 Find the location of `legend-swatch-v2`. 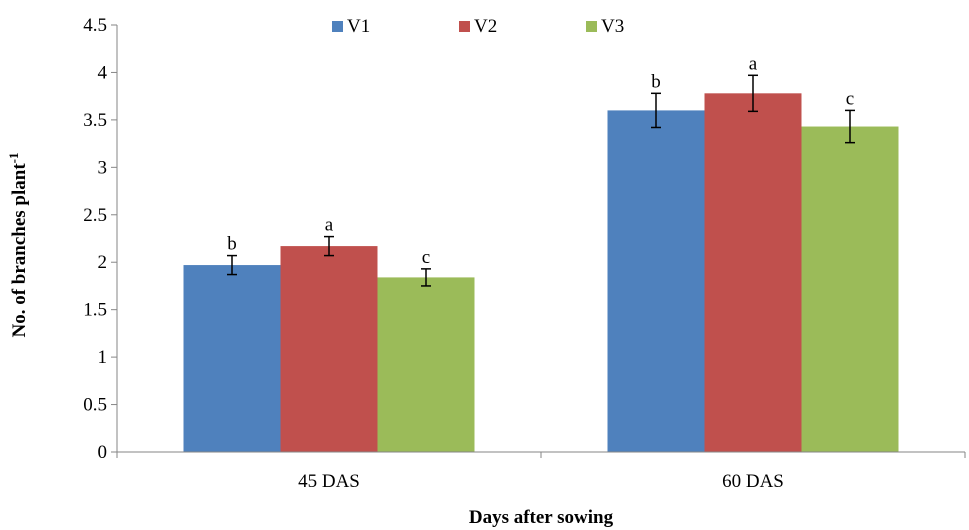

legend-swatch-v2 is located at coordinates (464, 26).